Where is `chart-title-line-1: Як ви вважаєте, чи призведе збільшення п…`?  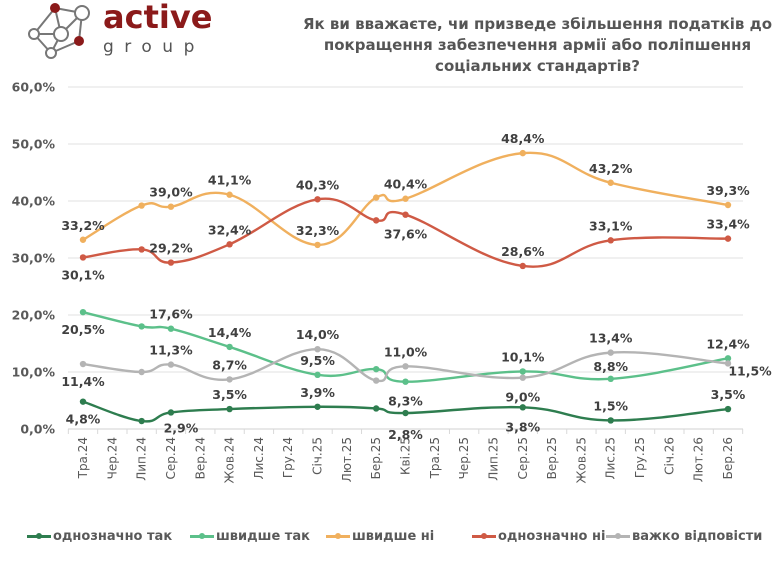 chart-title-line-1: Як ви вважаєте, чи призведе збільшення п… is located at coordinates (537, 24).